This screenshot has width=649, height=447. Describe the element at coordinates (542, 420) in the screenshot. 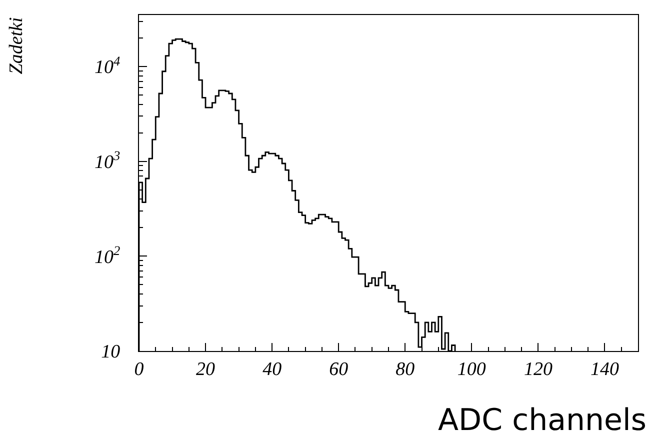

I see `x-axis-title: ADC channels` at that location.